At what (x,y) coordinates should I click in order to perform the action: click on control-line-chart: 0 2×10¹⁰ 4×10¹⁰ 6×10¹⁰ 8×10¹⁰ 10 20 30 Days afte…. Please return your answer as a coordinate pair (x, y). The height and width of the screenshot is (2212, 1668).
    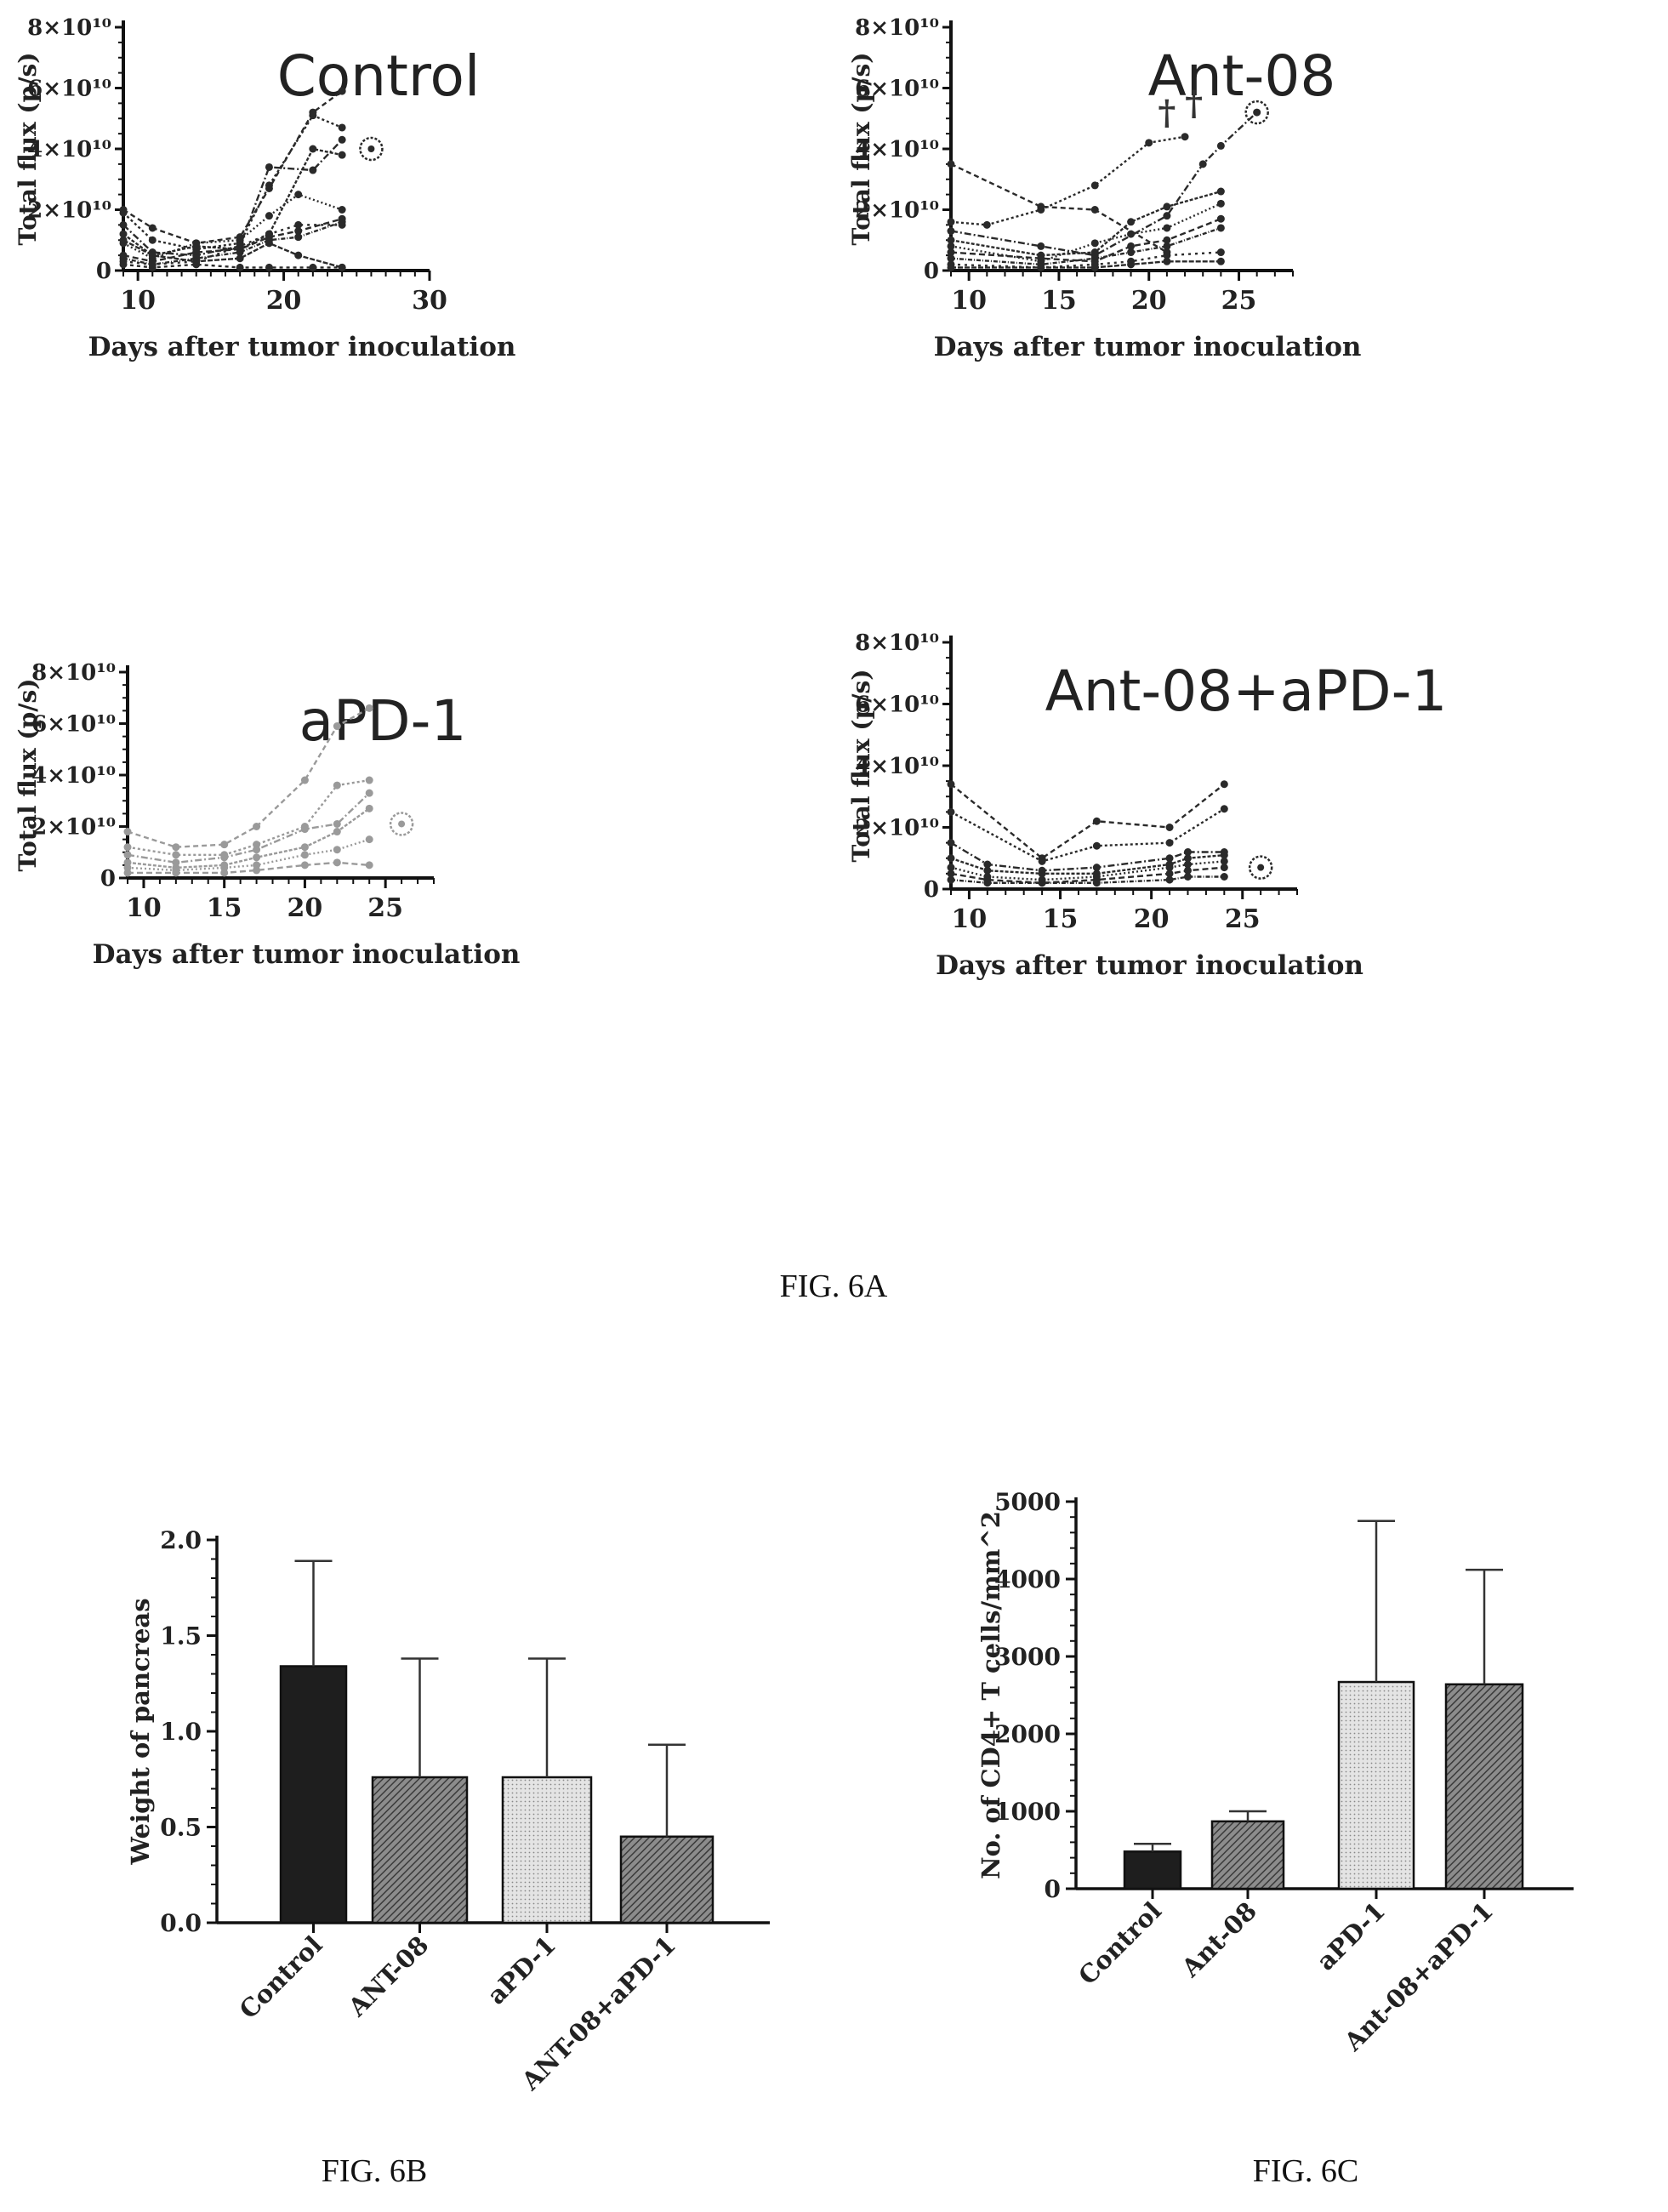
    Looking at the image, I should click on (265, 188).